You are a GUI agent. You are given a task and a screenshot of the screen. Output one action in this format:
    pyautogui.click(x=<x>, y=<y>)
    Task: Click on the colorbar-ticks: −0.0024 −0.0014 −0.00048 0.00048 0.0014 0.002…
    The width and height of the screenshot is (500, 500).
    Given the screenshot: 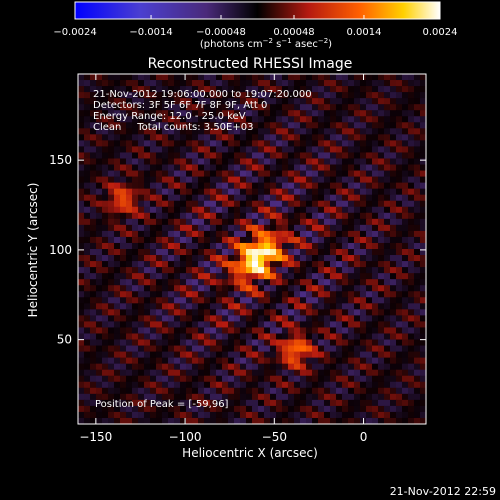 What is the action you would take?
    pyautogui.click(x=255, y=26)
    